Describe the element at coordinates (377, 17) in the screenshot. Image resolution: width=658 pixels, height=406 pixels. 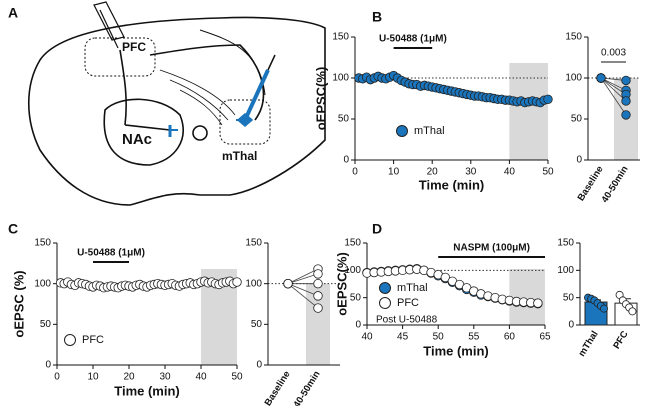
I see `panel-label: B` at that location.